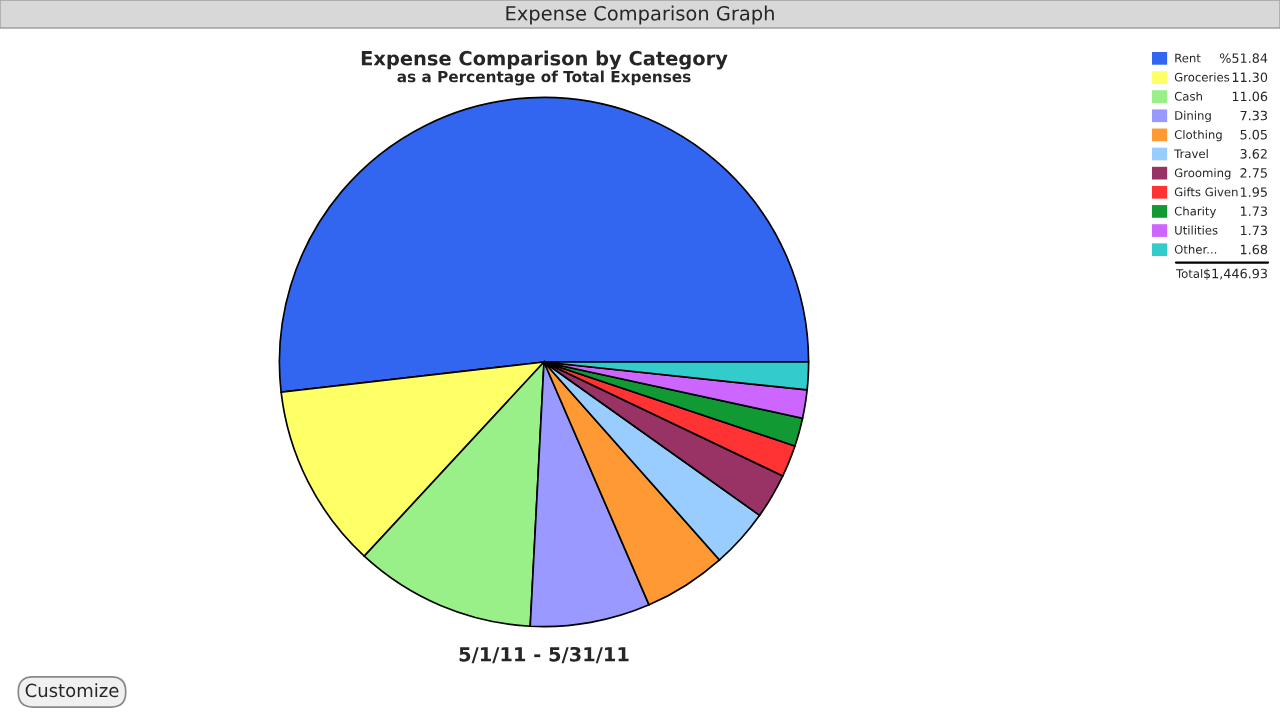 The height and width of the screenshot is (714, 1280). What do you see at coordinates (544, 655) in the screenshot?
I see `text: 5/1/11 - 5/31/11` at bounding box center [544, 655].